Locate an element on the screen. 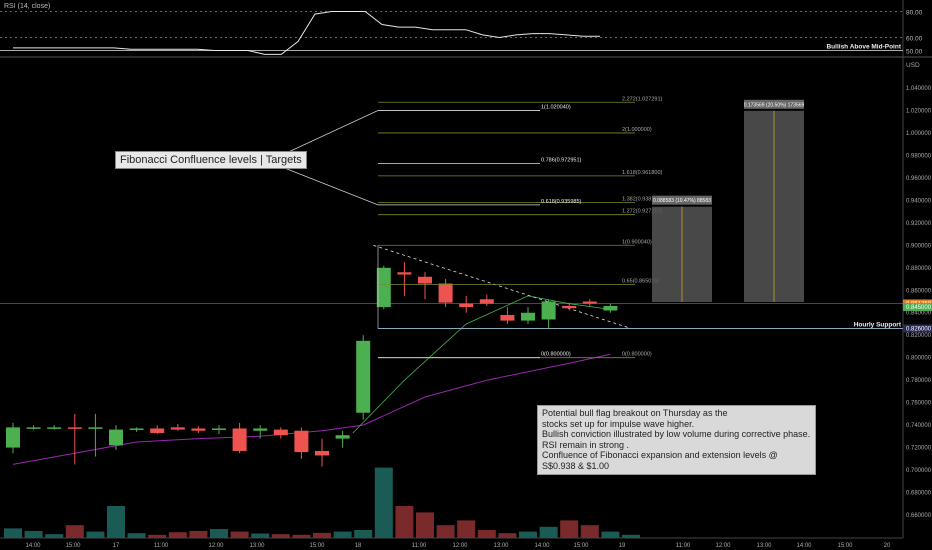  price-tick-label: 1.040000 is located at coordinates (919, 89).